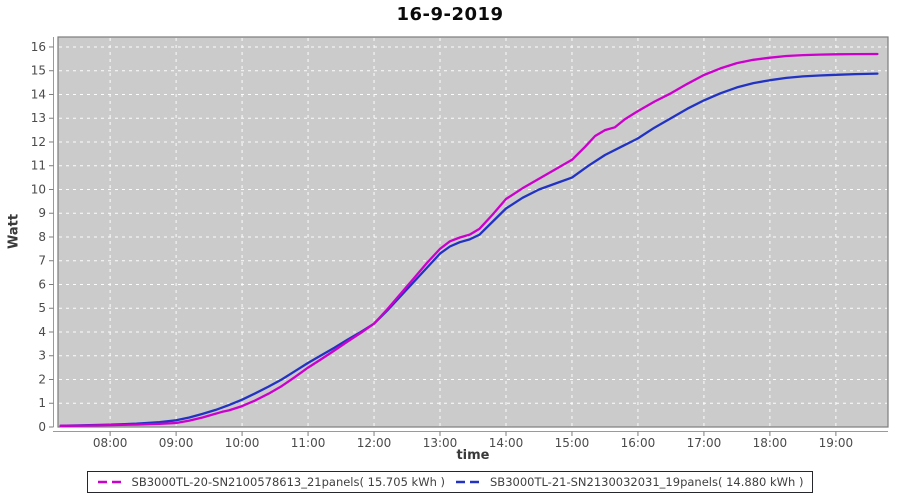 Image resolution: width=900 pixels, height=500 pixels. Describe the element at coordinates (38, 94) in the screenshot. I see `y-tick-label: 14` at that location.